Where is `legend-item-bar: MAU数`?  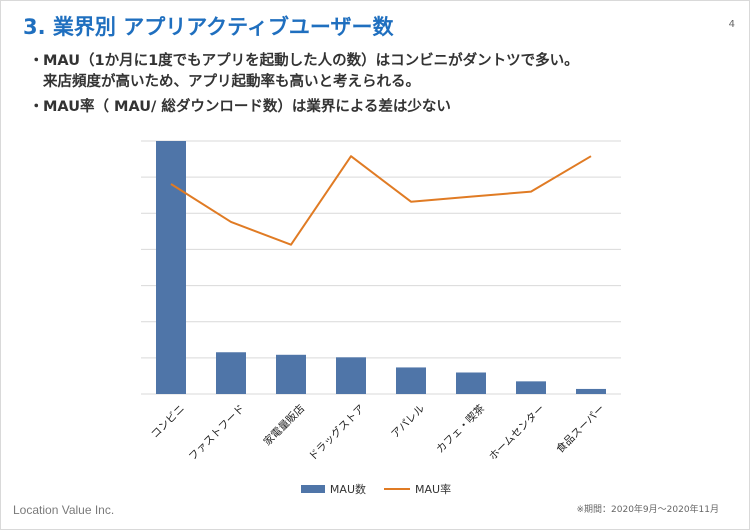 legend-item-bar: MAU数 is located at coordinates (333, 489).